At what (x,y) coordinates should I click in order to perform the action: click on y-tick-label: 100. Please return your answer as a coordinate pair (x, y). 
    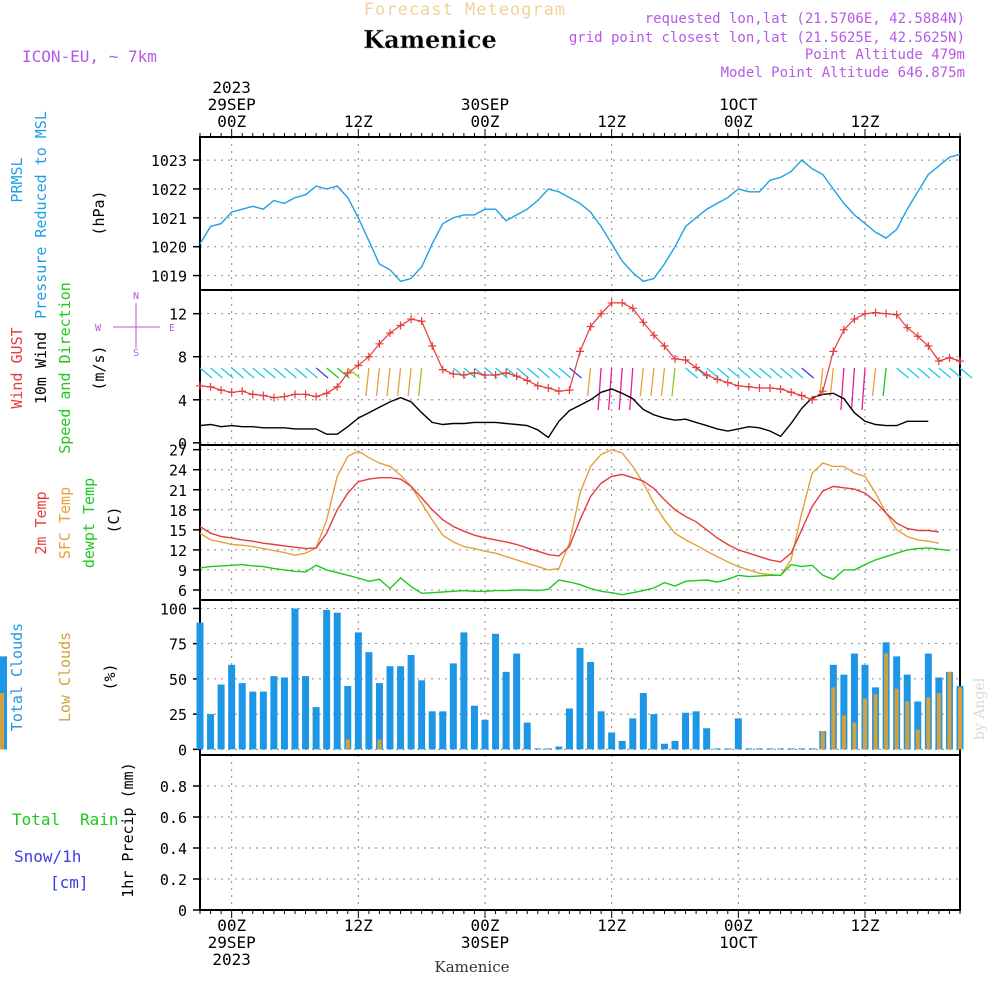
    Looking at the image, I should click on (173, 609).